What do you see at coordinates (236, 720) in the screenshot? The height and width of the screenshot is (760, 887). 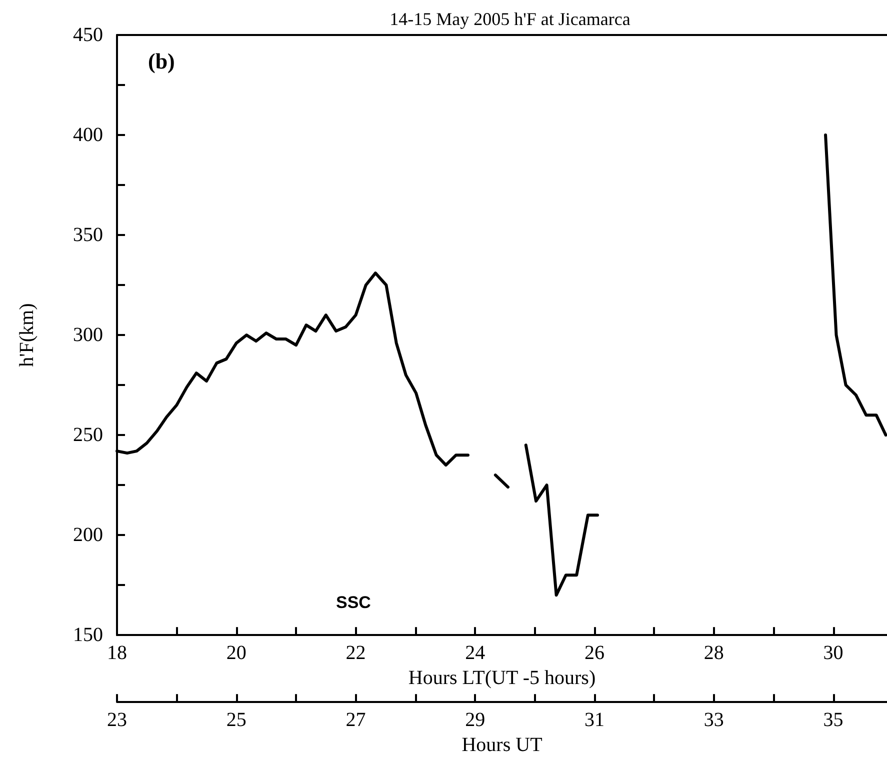 I see `x2-tick-label: 25` at bounding box center [236, 720].